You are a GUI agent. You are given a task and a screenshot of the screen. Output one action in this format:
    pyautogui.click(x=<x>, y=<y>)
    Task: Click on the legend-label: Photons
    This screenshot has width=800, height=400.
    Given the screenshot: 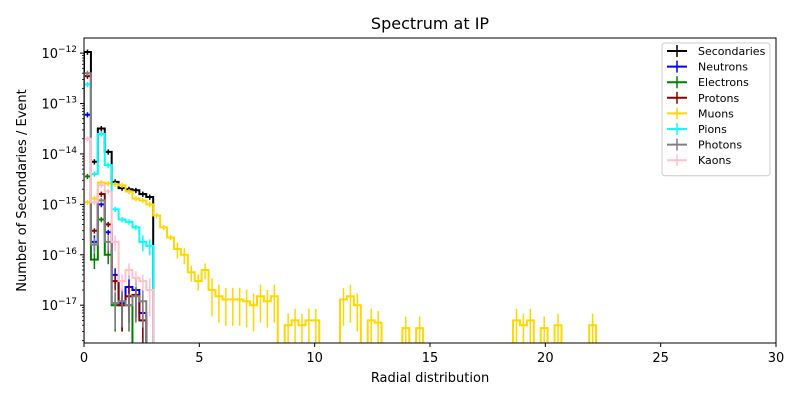 What is the action you would take?
    pyautogui.click(x=720, y=145)
    